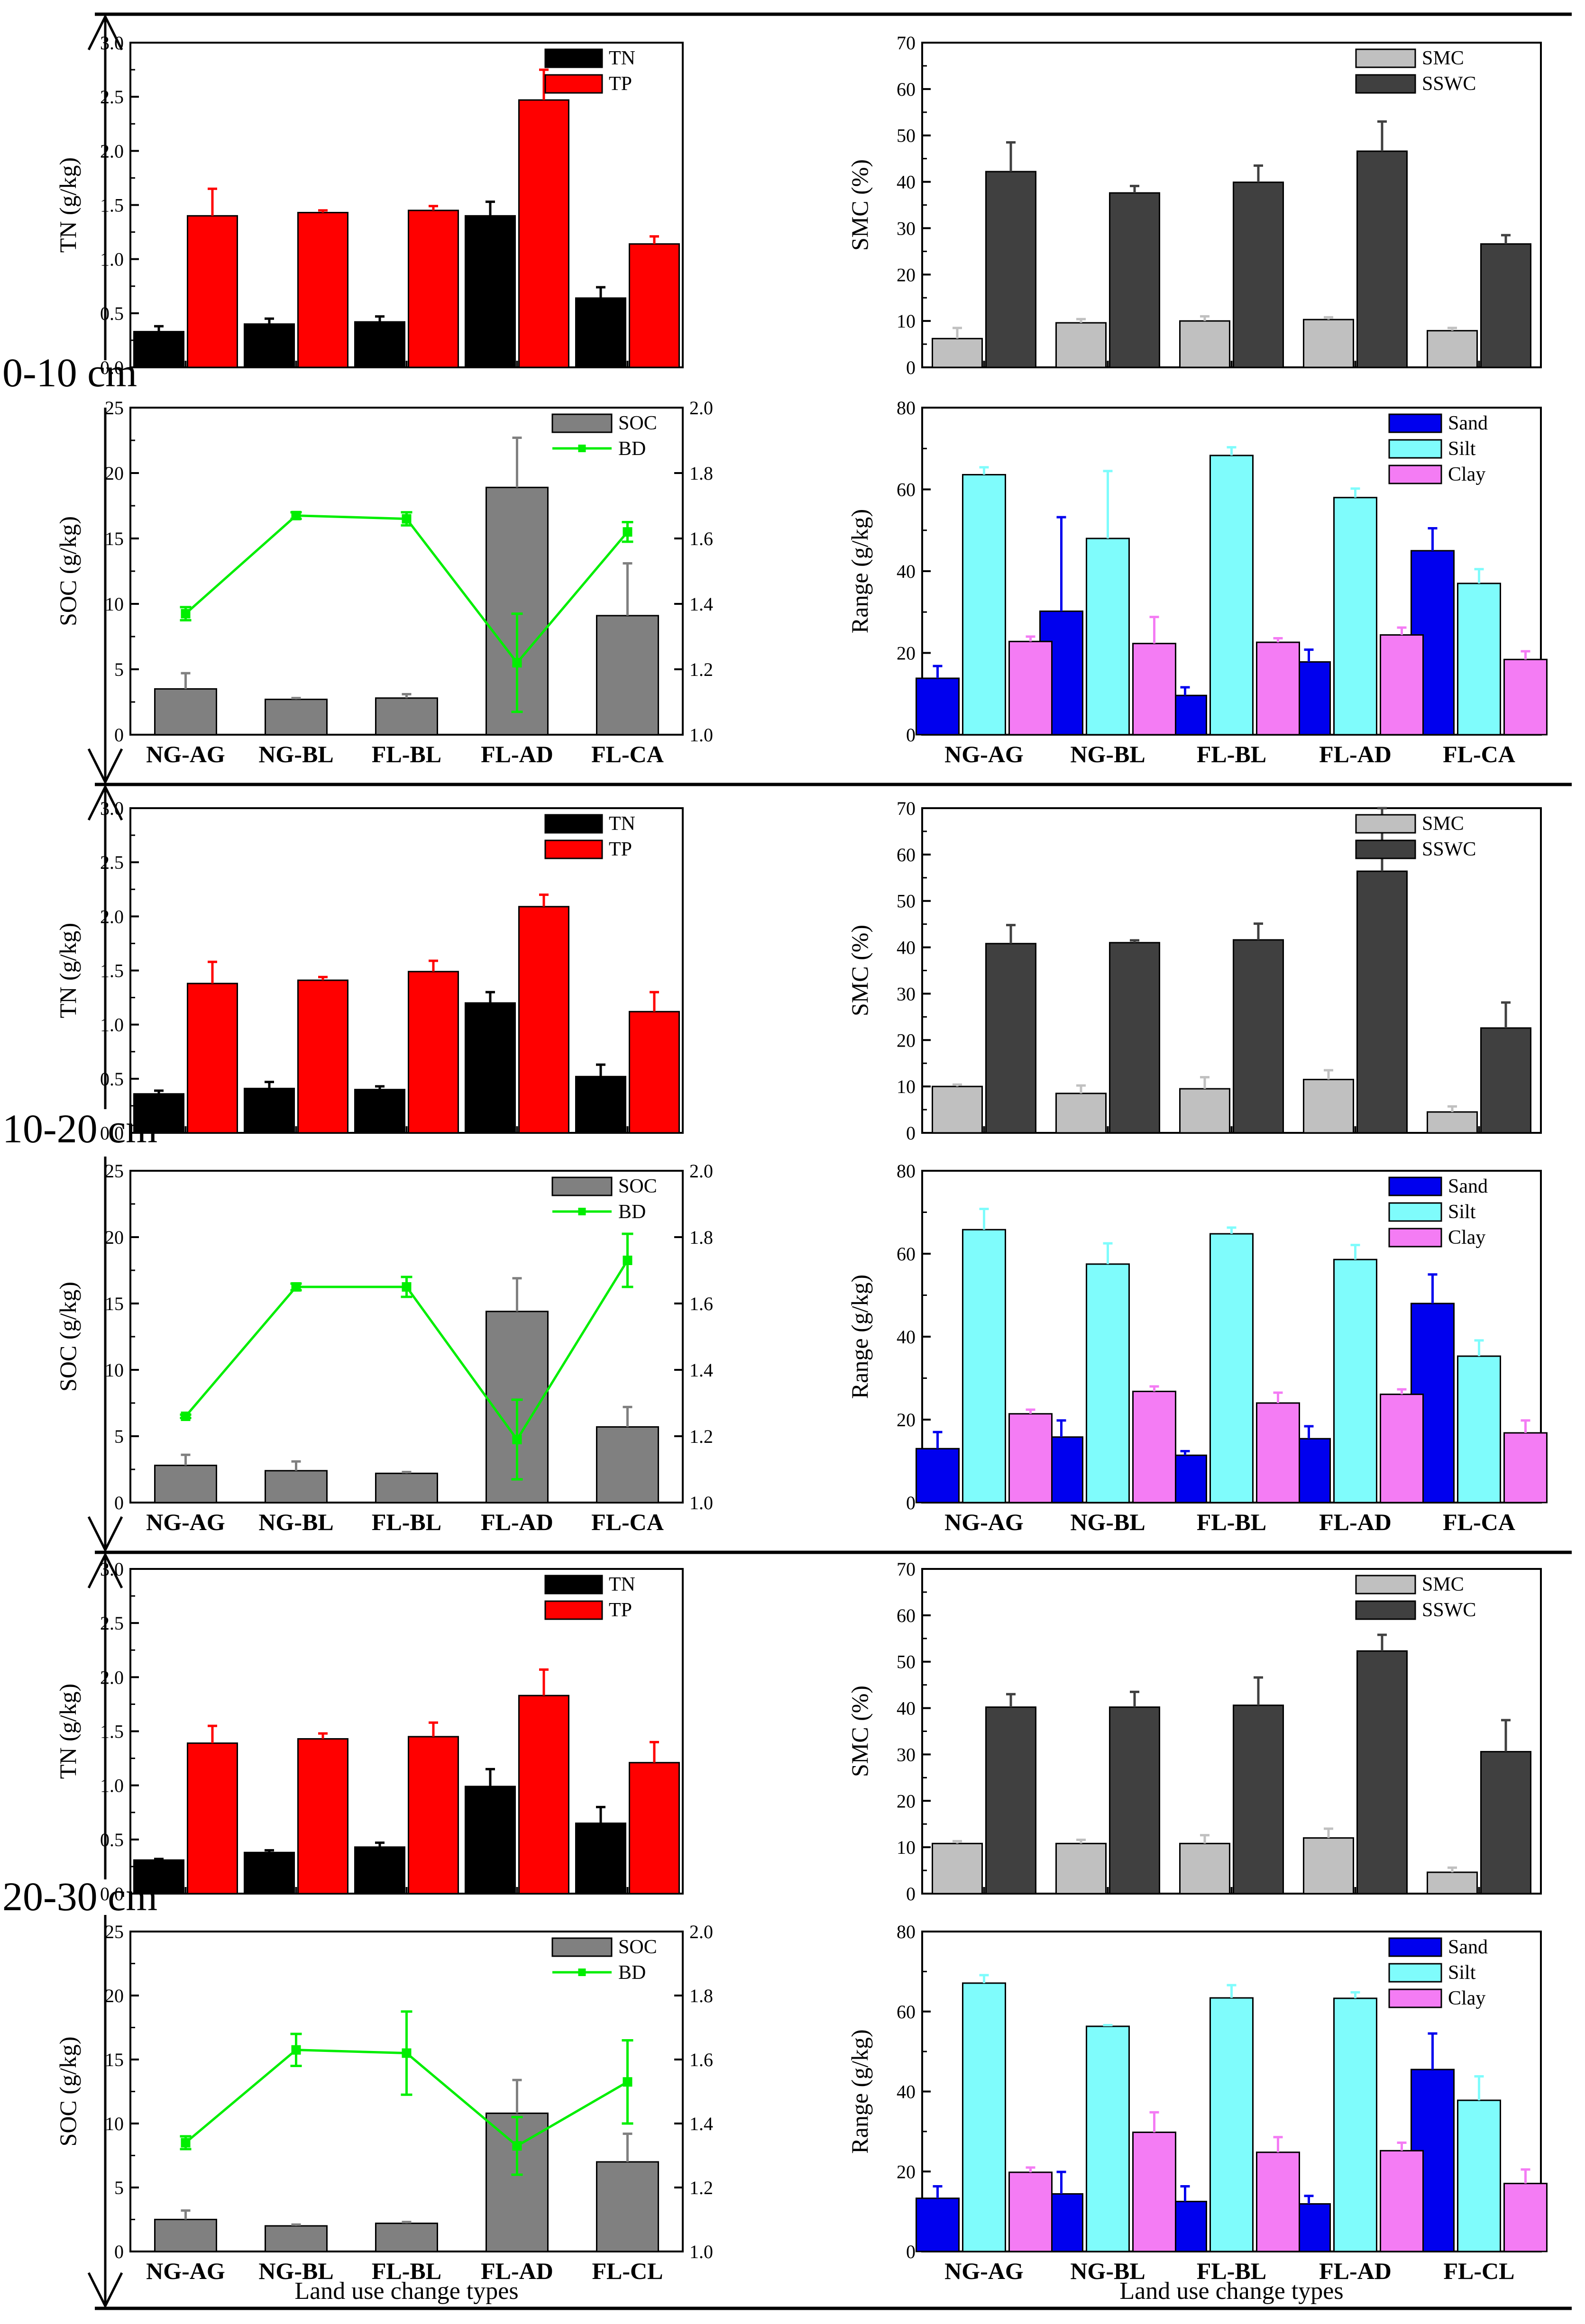 This screenshot has width=1585, height=2324. Describe the element at coordinates (701, 1238) in the screenshot. I see `y2-tick-label: 1.8` at that location.